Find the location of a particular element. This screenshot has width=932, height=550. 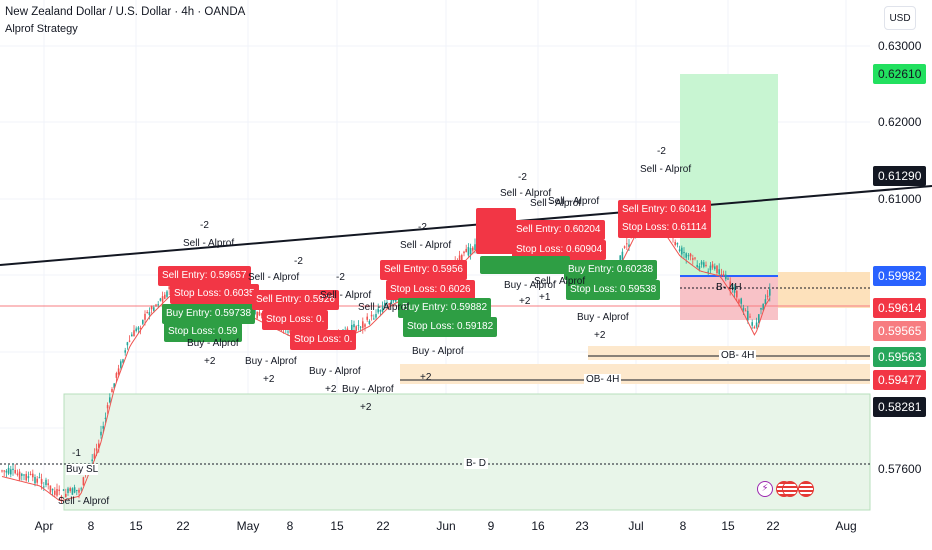

stop-loss-box: Stop Loss: 0.59182 is located at coordinates (450, 327).